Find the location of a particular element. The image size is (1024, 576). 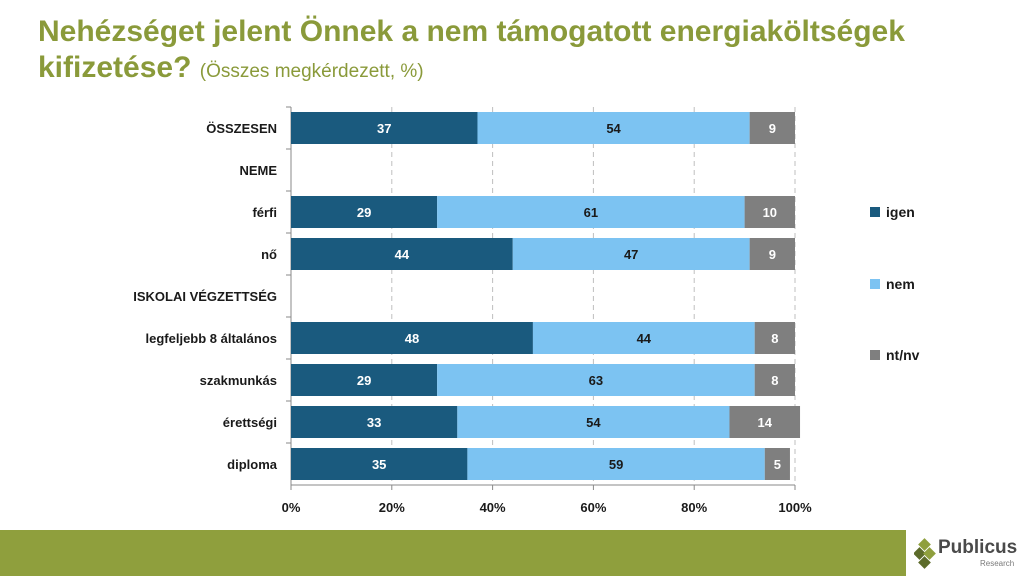

data-label: 59 is located at coordinates (616, 464).